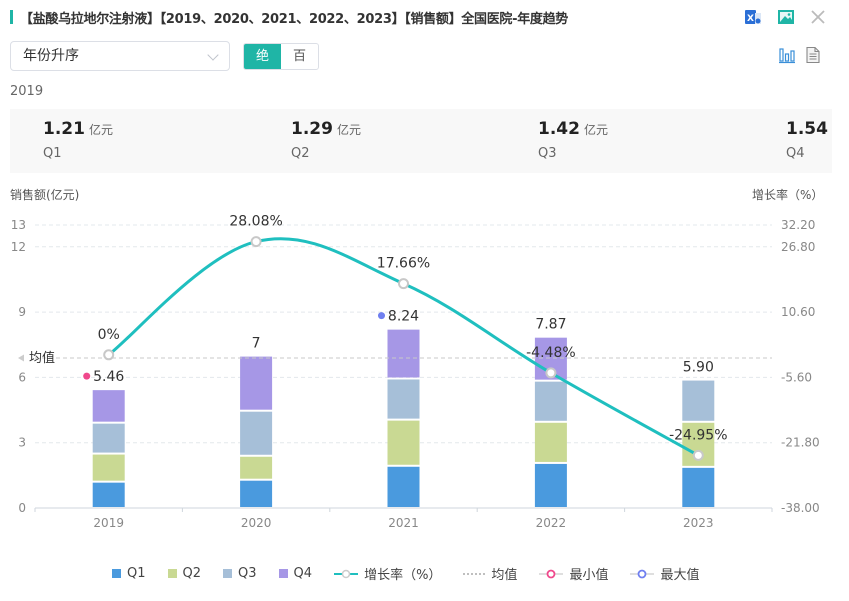 The width and height of the screenshot is (849, 601). I want to click on left-tick-label: 13, so click(18, 225).